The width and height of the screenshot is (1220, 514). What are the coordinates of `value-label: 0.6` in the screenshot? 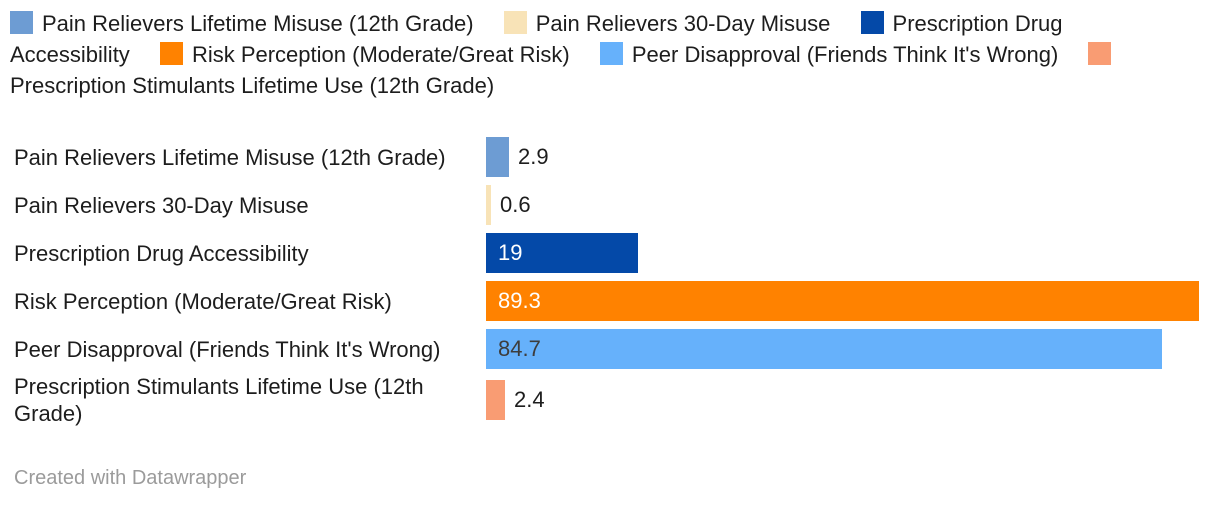 It's located at (515, 204).